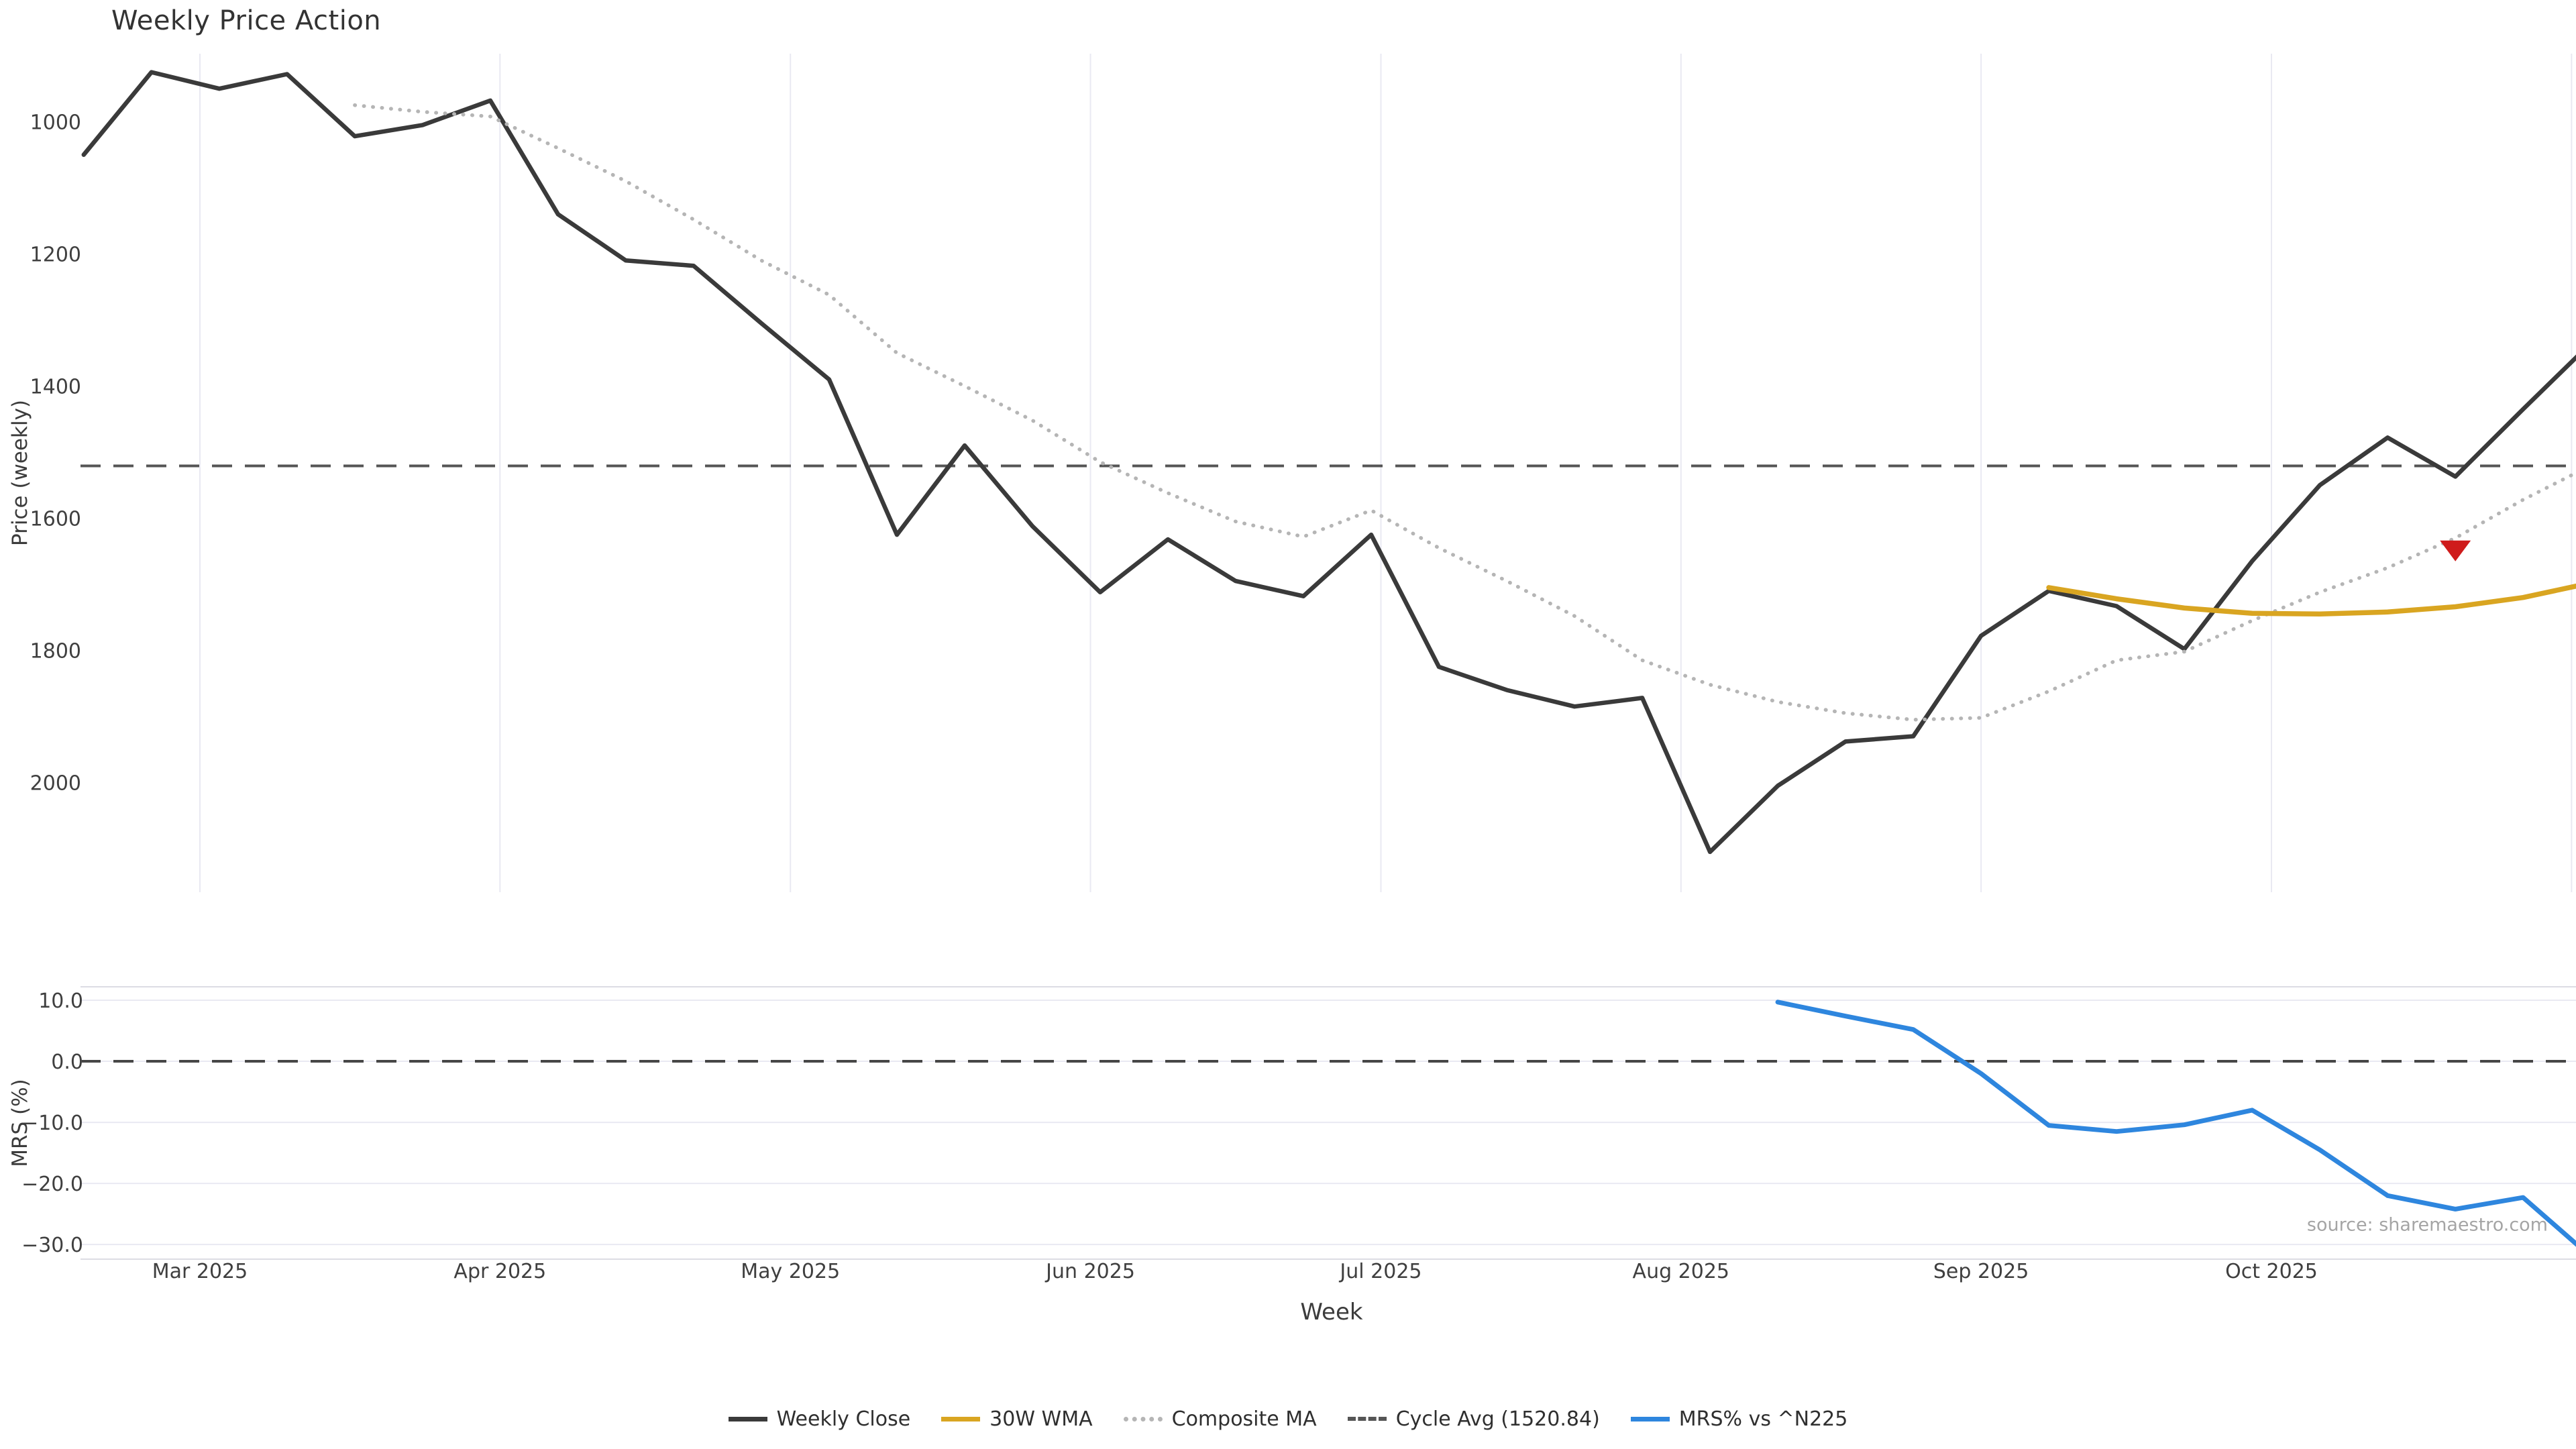 This screenshot has width=2576, height=1449. Describe the element at coordinates (55, 254) in the screenshot. I see `y-tick-label: 1200` at that location.